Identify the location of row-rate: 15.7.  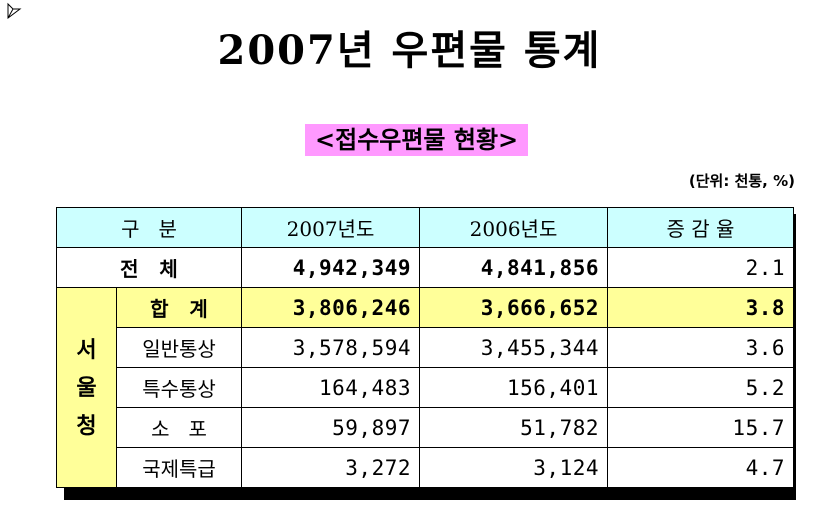
(700, 427).